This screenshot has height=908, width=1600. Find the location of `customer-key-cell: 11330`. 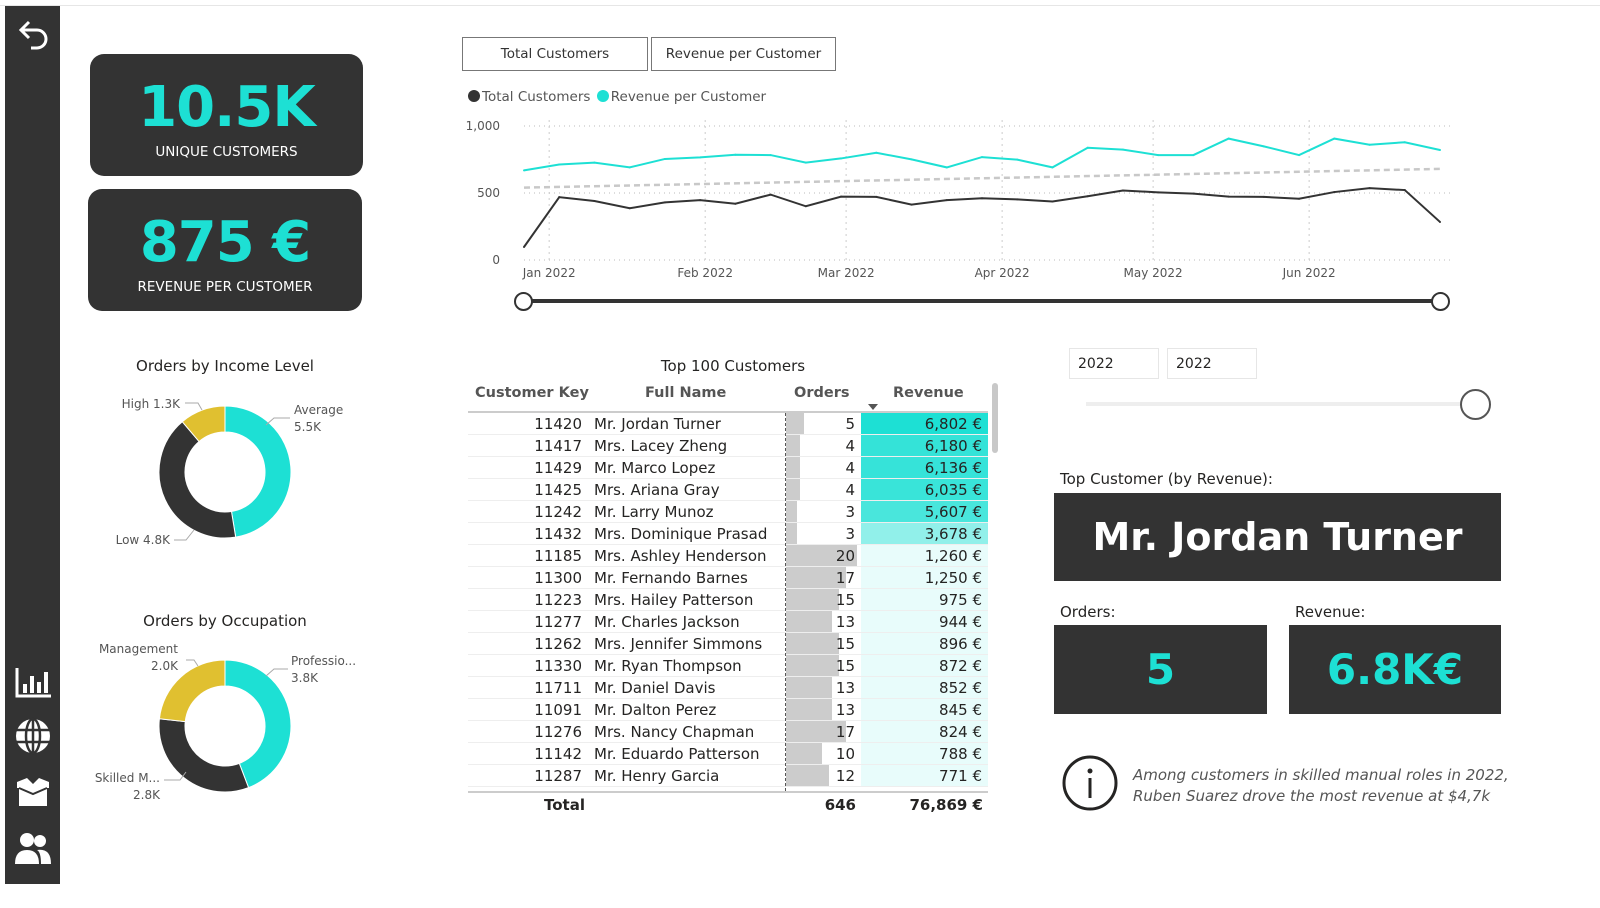

customer-key-cell: 11330 is located at coordinates (558, 666).